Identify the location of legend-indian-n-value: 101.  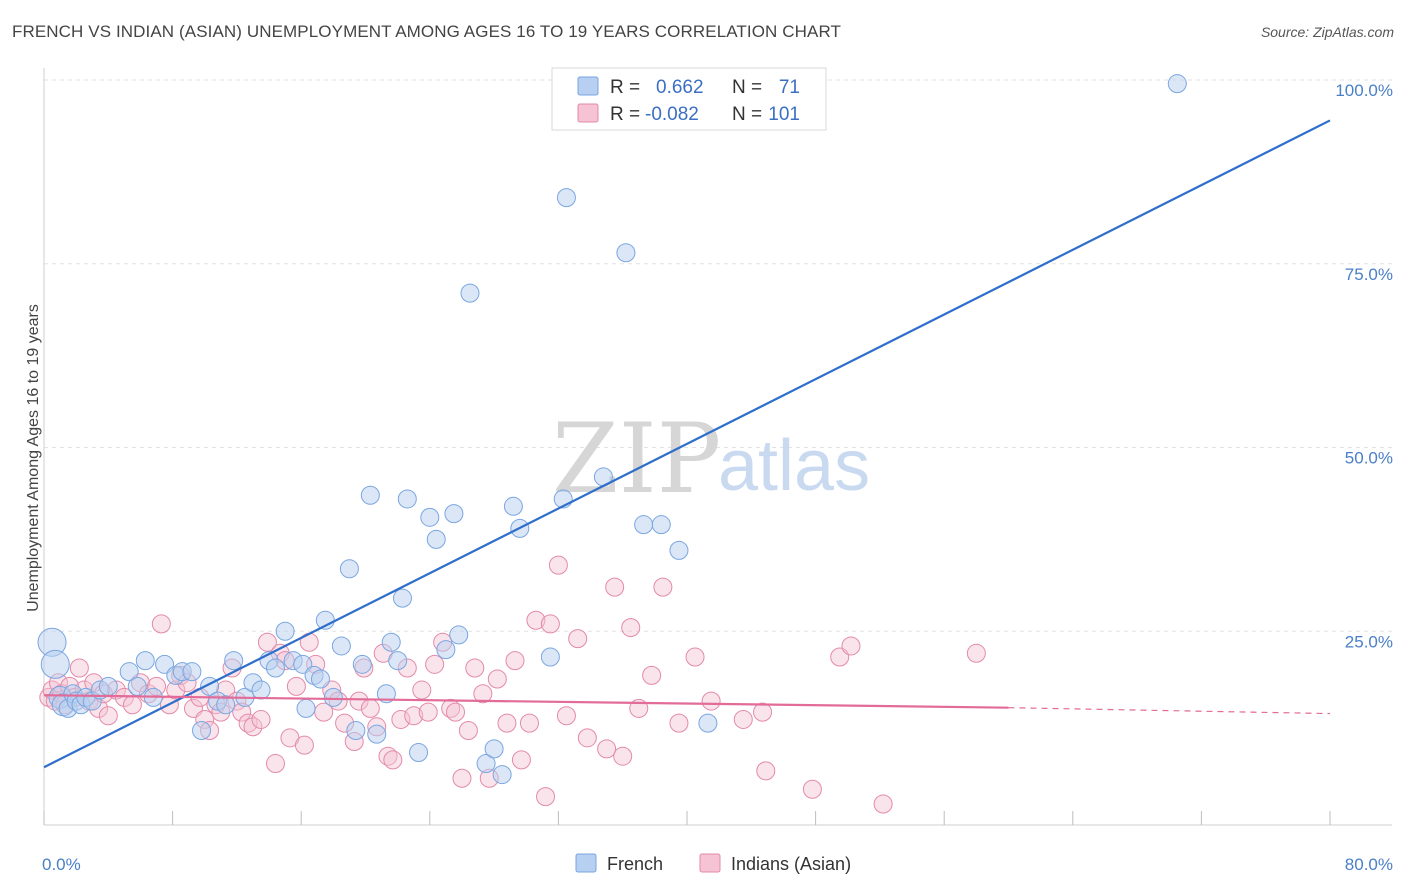
(784, 114).